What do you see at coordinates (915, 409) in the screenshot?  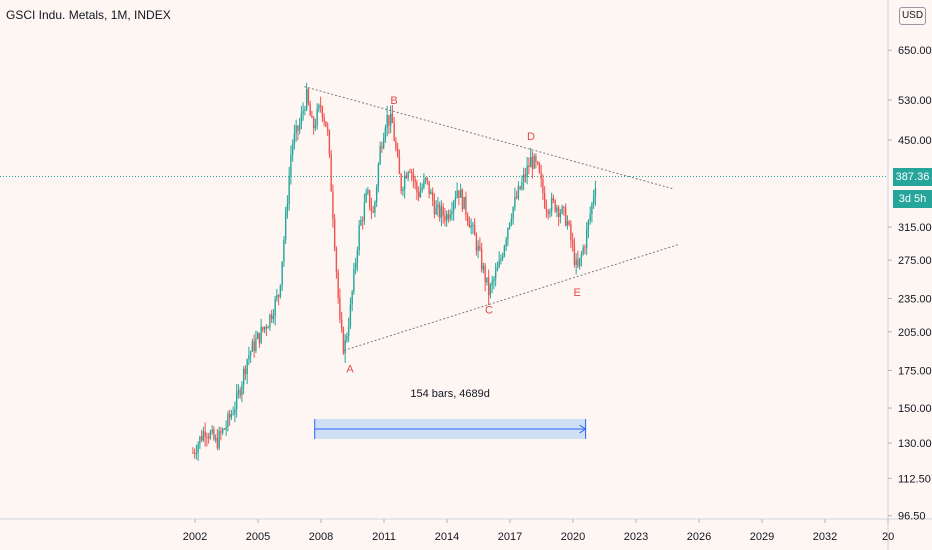 I see `price-axis-label: 150.00` at bounding box center [915, 409].